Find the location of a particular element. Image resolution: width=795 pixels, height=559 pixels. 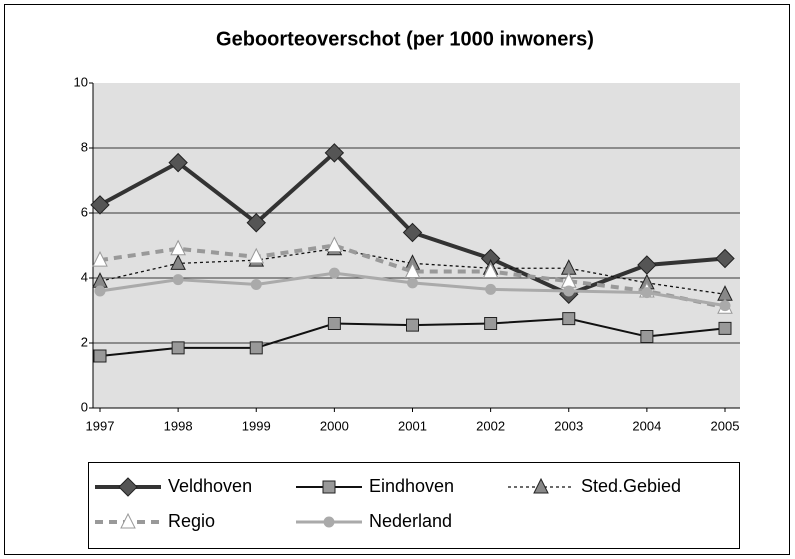

x-tick-label: 2002 is located at coordinates (490, 425).